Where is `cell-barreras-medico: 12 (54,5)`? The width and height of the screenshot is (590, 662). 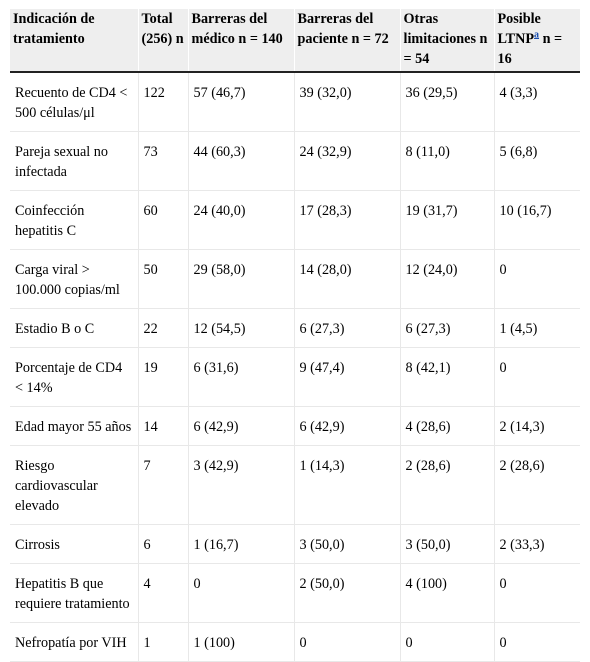 cell-barreras-medico: 12 (54,5) is located at coordinates (240, 328).